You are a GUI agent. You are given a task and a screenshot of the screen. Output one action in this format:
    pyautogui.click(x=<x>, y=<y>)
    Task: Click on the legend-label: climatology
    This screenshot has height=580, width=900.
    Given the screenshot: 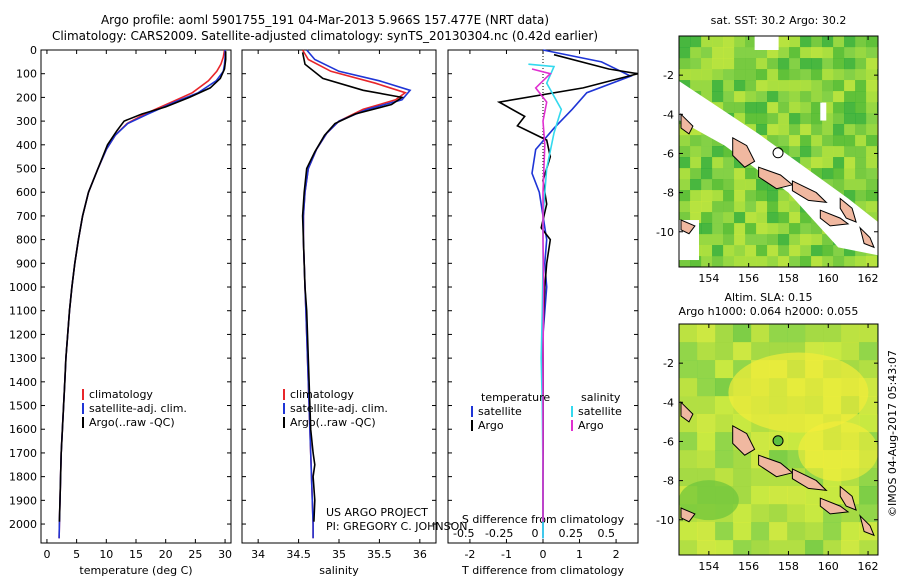 What is the action you would take?
    pyautogui.click(x=322, y=394)
    